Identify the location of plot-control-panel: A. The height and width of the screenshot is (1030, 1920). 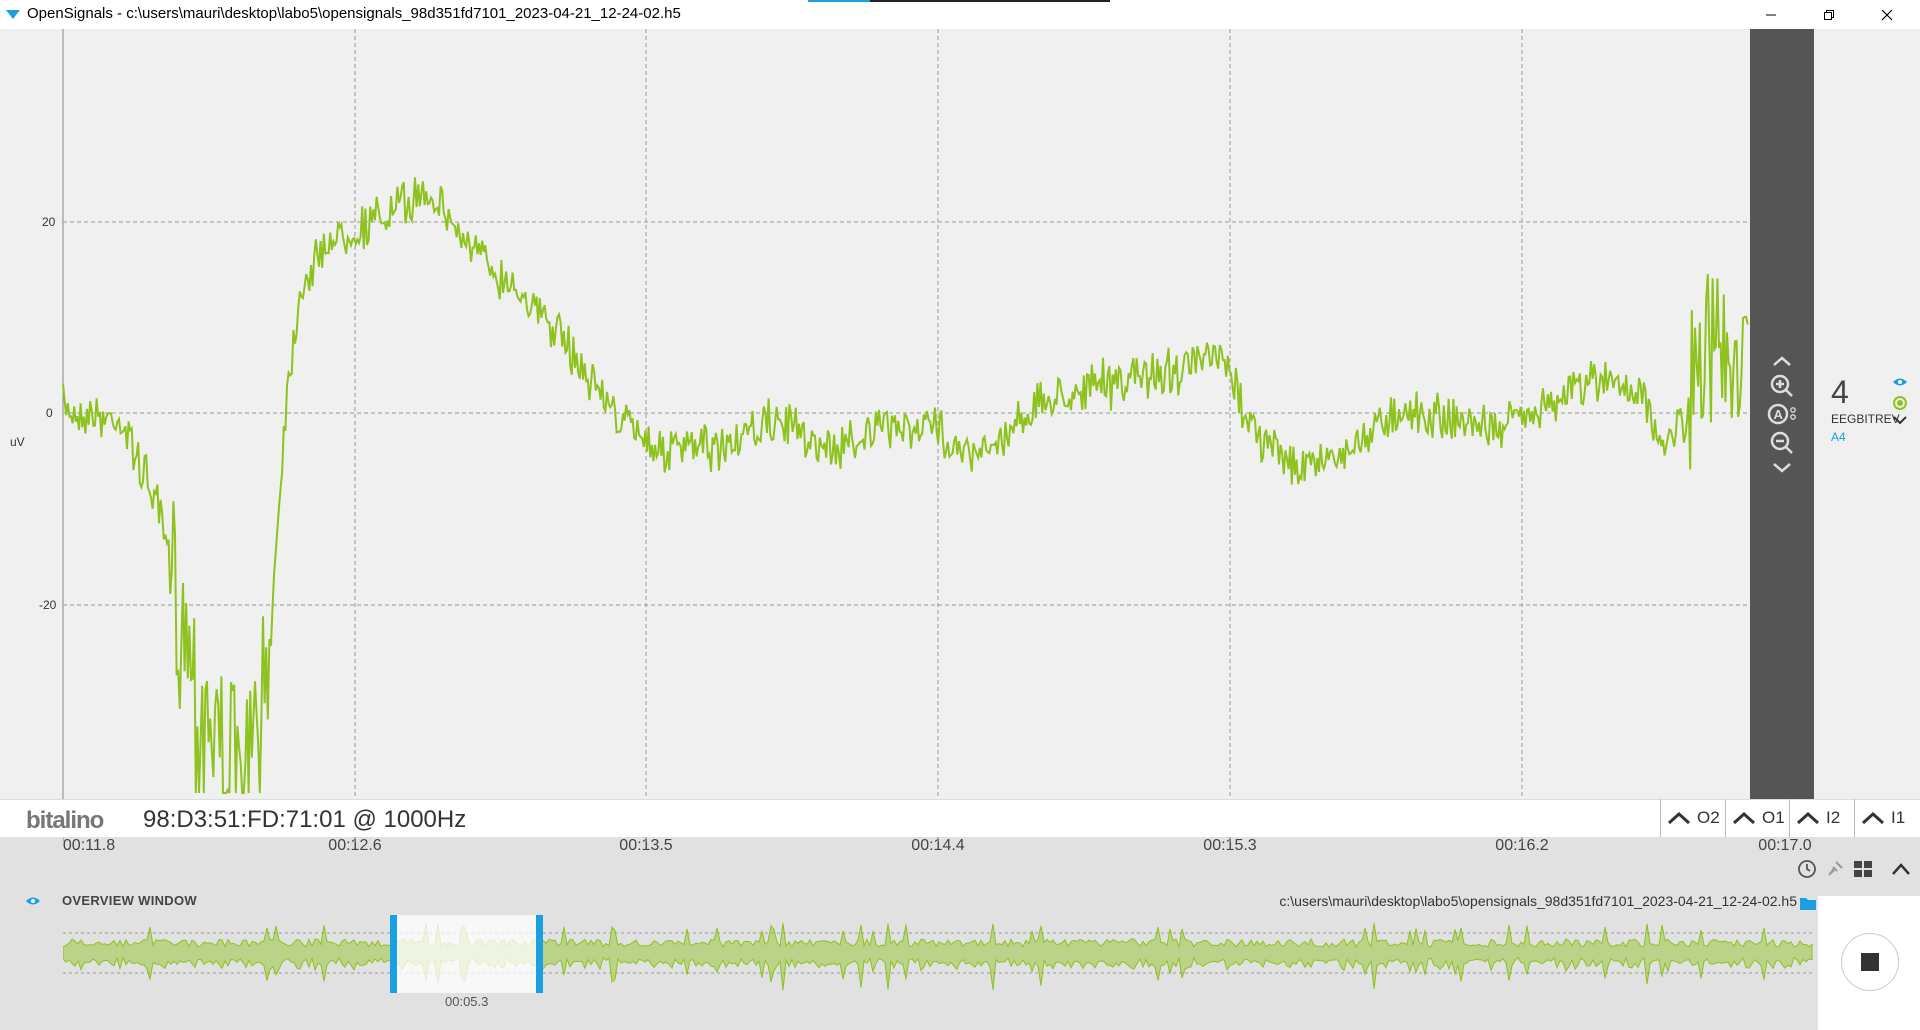
(1782, 414).